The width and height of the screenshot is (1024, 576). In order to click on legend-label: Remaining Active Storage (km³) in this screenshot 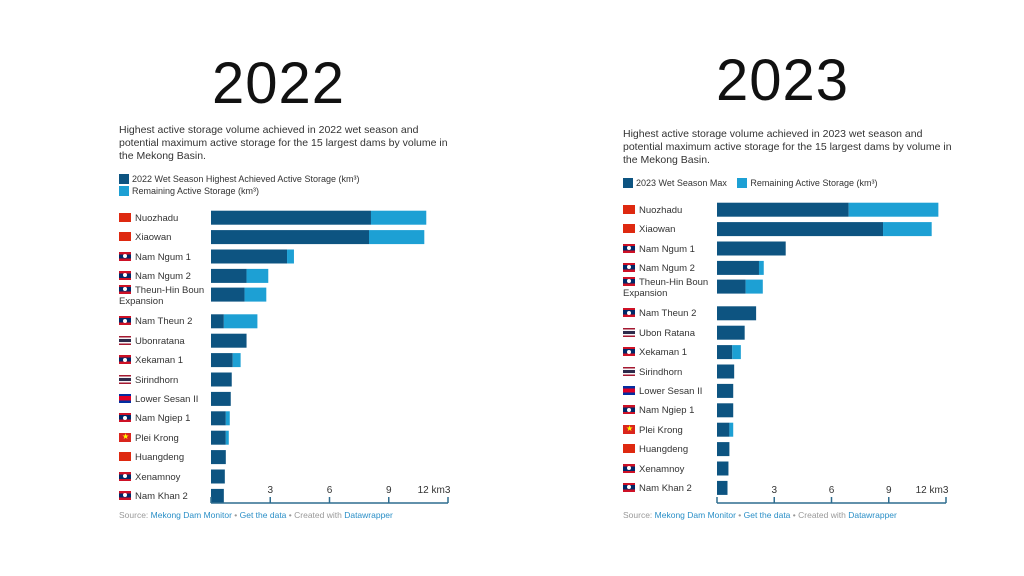, I will do `click(814, 183)`.